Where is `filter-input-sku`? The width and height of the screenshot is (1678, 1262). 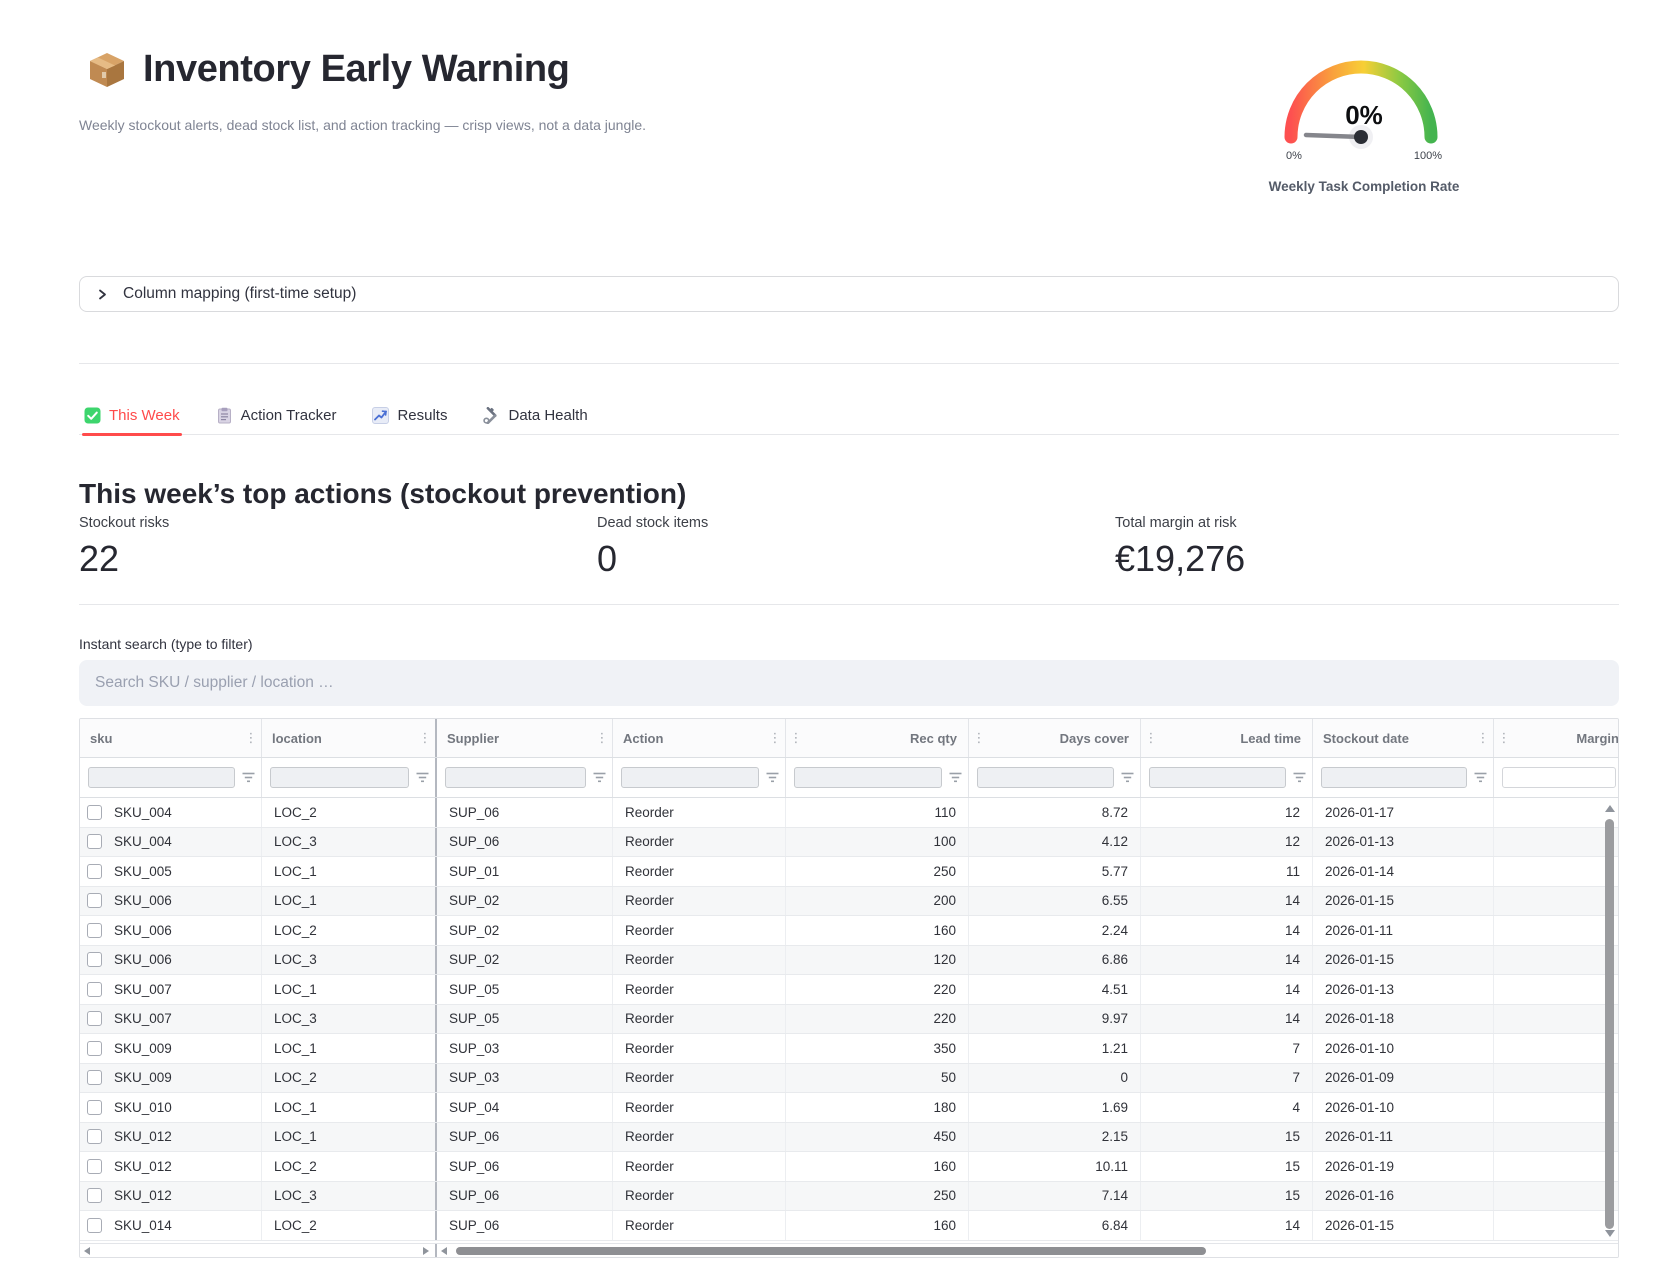
filter-input-sku is located at coordinates (161, 777).